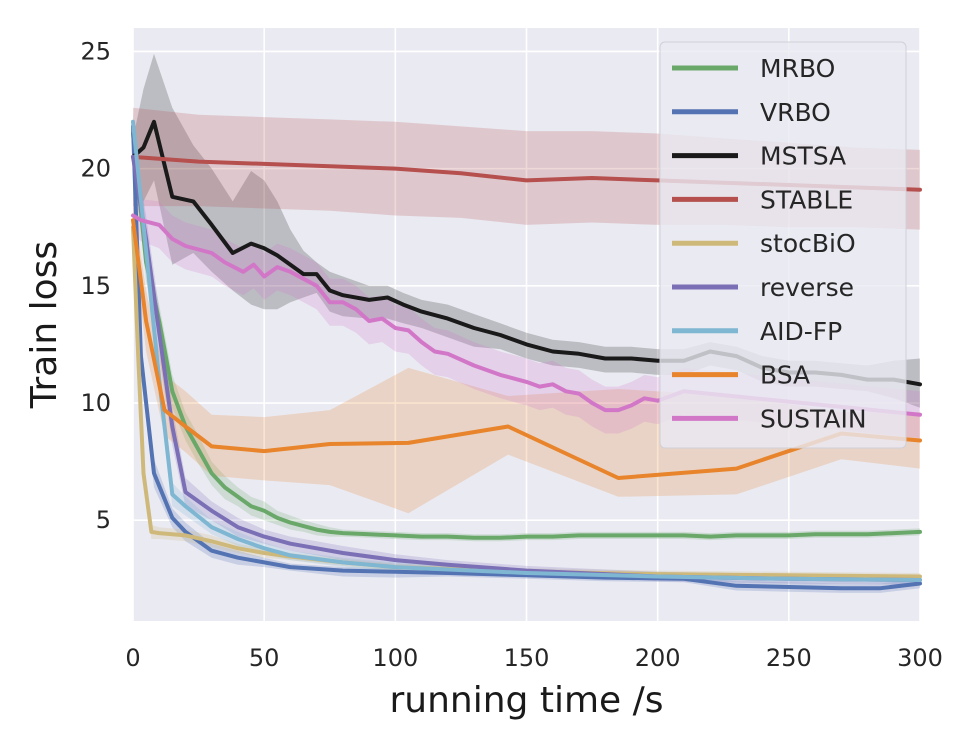 This screenshot has height=750, width=975. What do you see at coordinates (132, 658) in the screenshot?
I see `x-tick-label-0: 0` at bounding box center [132, 658].